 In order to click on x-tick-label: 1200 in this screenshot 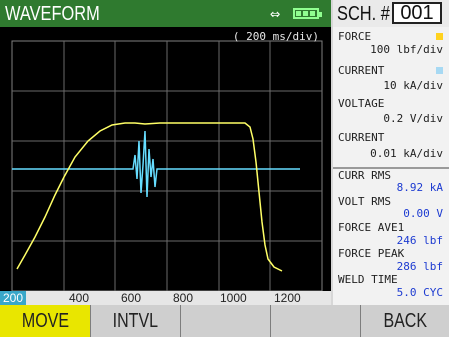, I will do `click(287, 298)`.